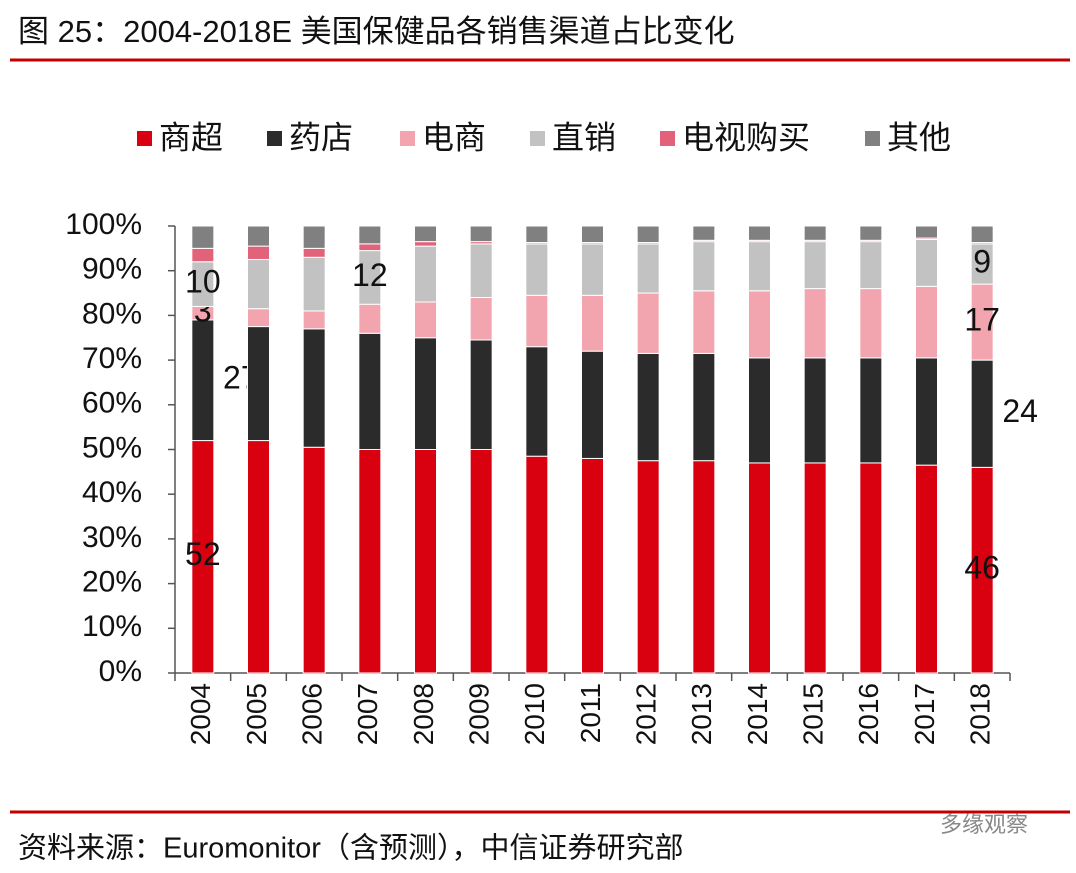 Image resolution: width=1076 pixels, height=873 pixels. Describe the element at coordinates (112, 582) in the screenshot. I see `y-tick-label: 20%` at that location.